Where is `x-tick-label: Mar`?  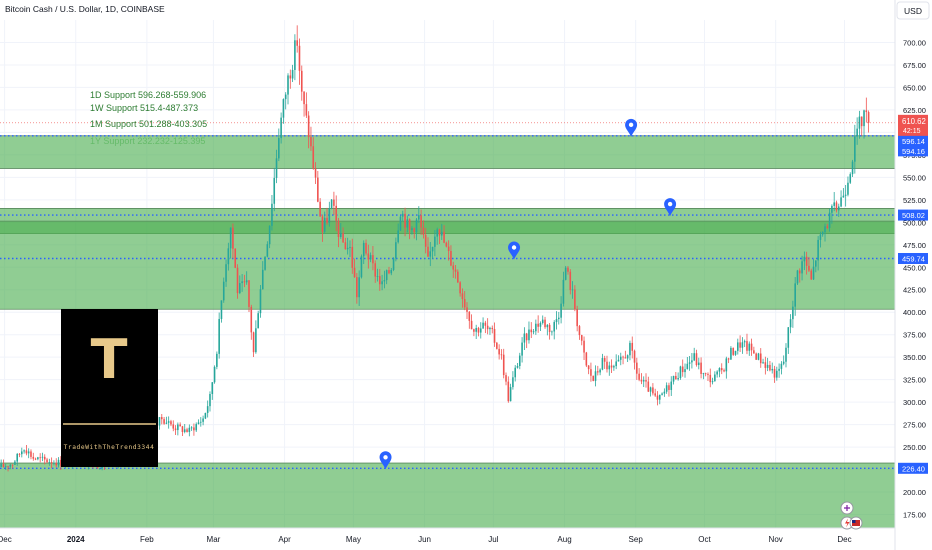 x-tick-label: Mar is located at coordinates (214, 539).